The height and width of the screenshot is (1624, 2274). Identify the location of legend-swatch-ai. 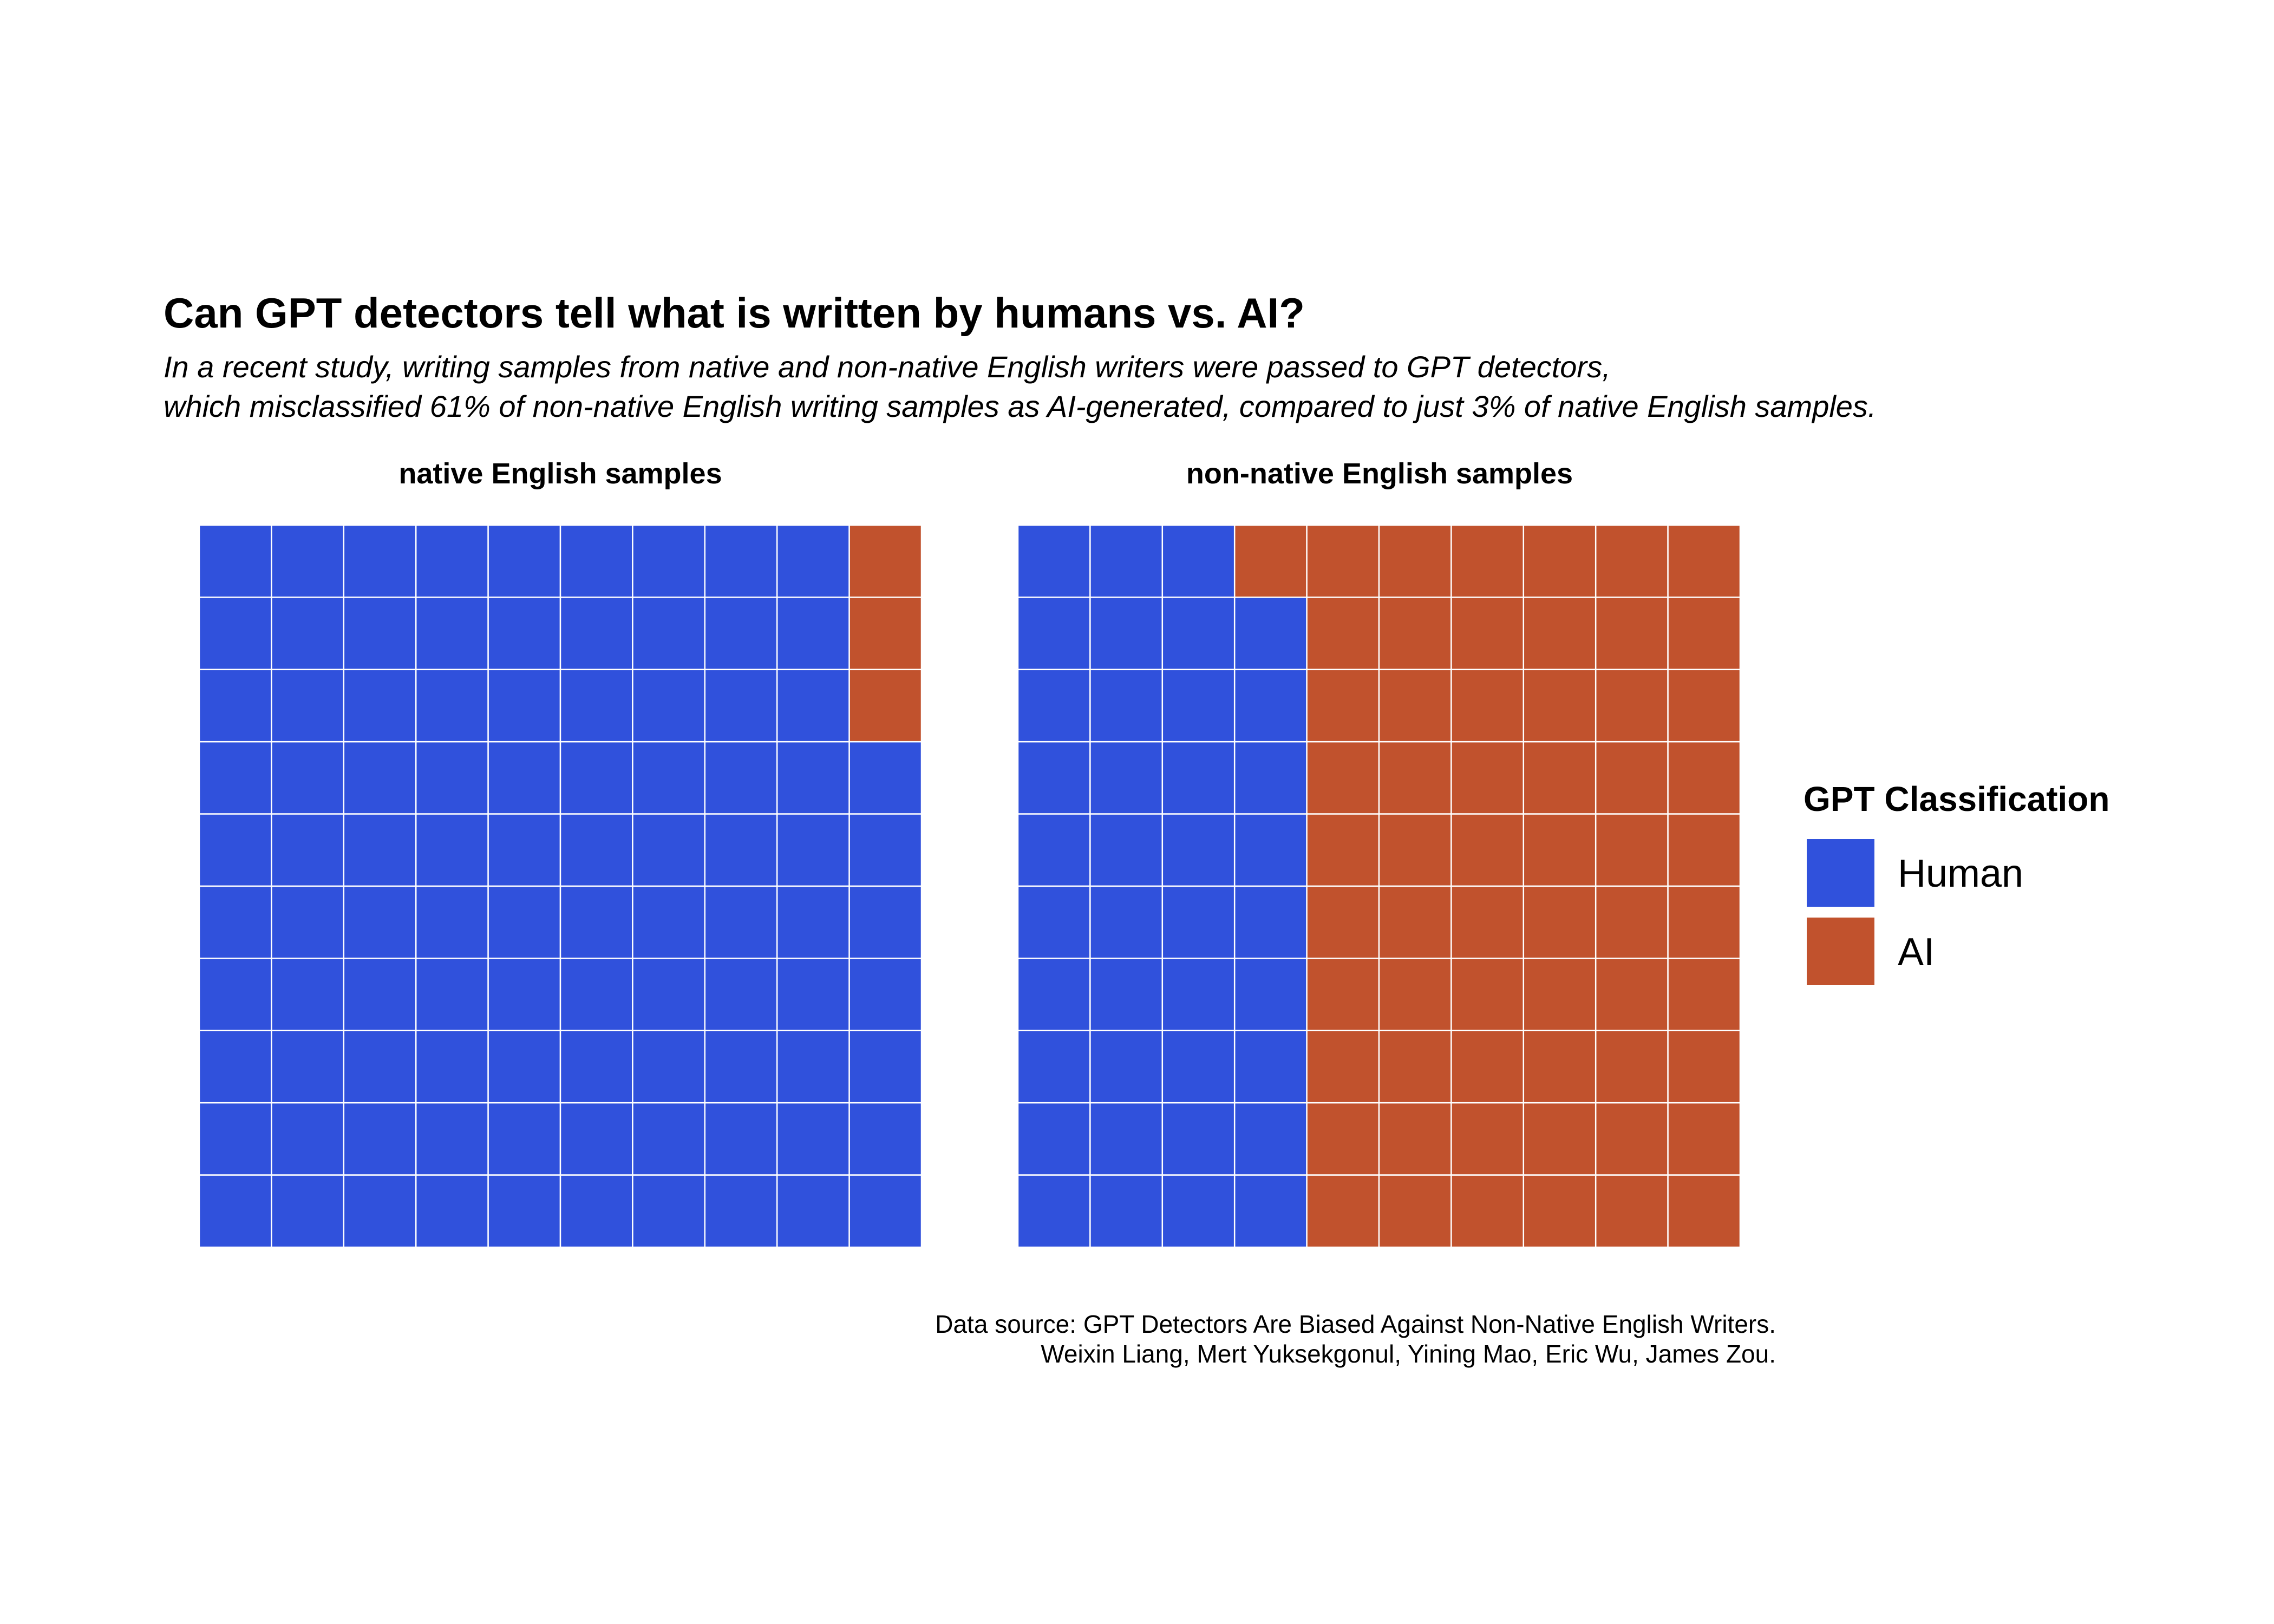
(1841, 952).